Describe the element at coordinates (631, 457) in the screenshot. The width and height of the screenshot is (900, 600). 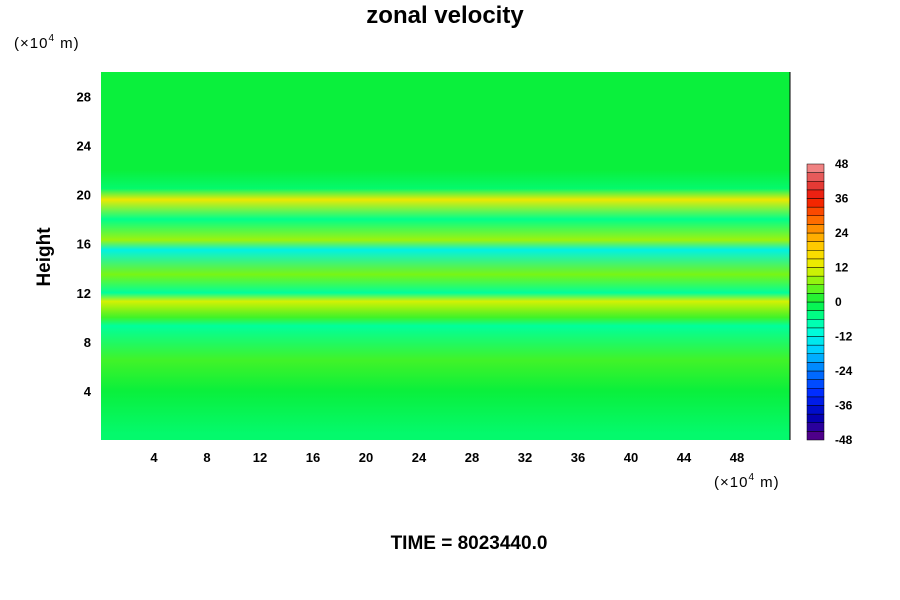
I see `x-tick-label: 40` at that location.